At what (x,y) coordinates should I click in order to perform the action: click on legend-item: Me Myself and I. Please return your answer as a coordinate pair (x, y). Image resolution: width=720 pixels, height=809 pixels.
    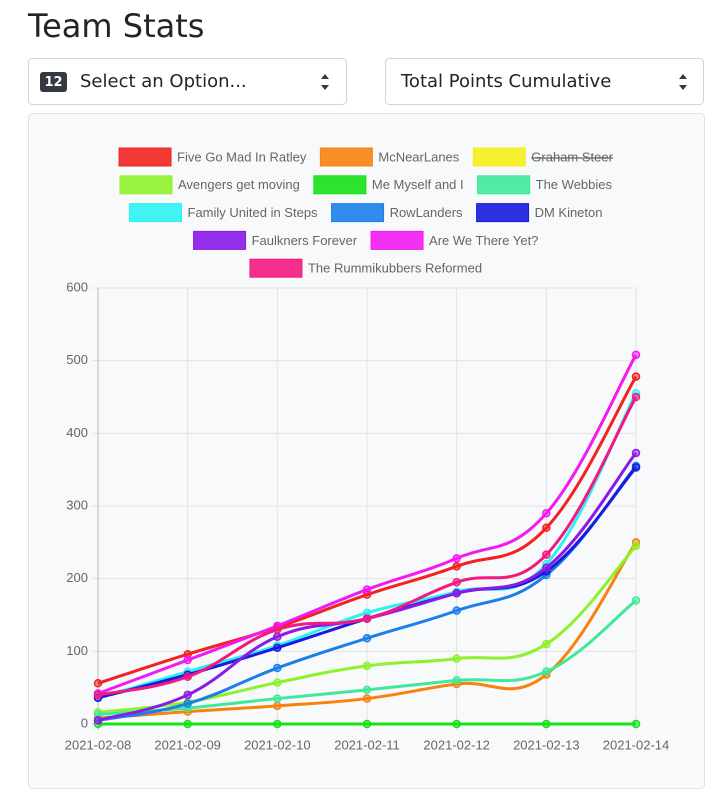
    Looking at the image, I should click on (388, 185).